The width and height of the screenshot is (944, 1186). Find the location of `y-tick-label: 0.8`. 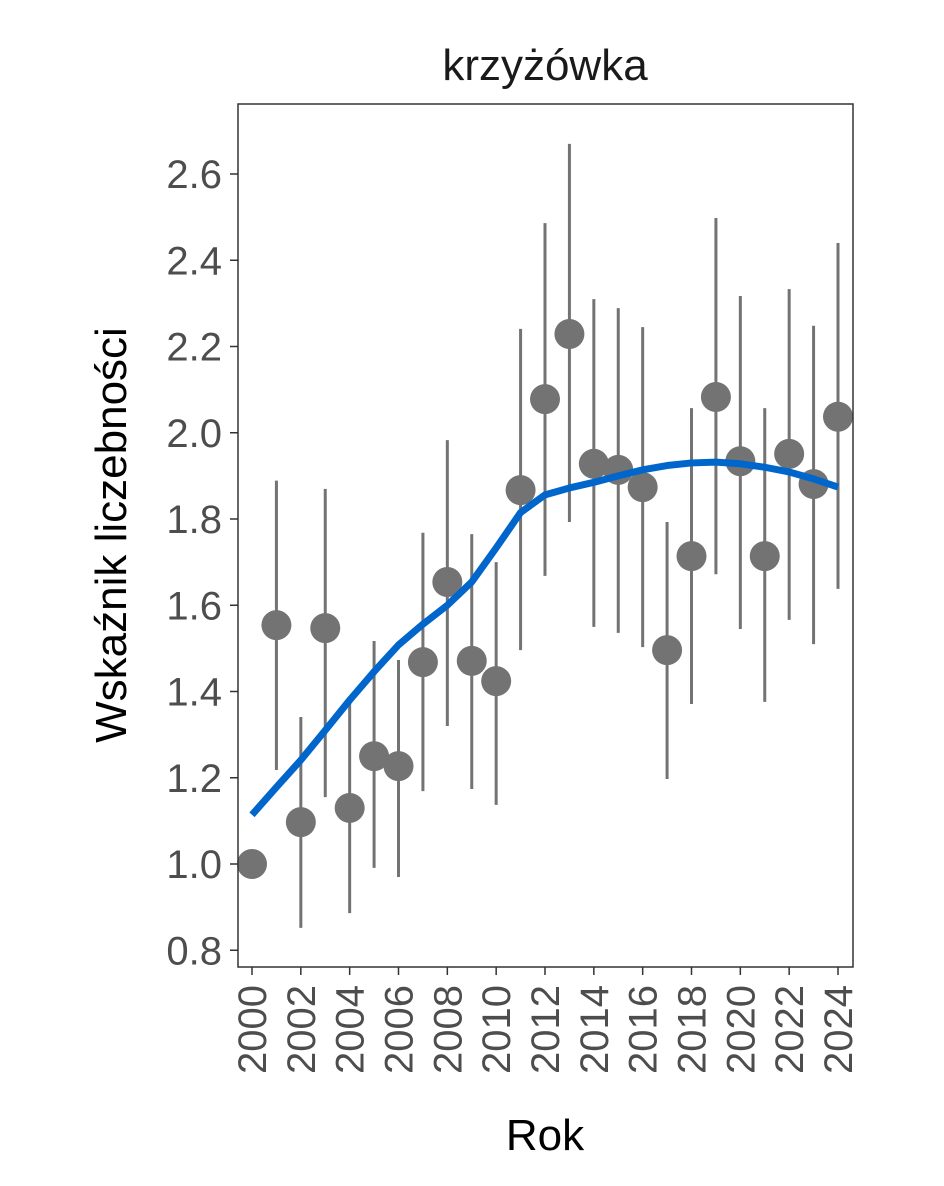

y-tick-label: 0.8 is located at coordinates (194, 951).